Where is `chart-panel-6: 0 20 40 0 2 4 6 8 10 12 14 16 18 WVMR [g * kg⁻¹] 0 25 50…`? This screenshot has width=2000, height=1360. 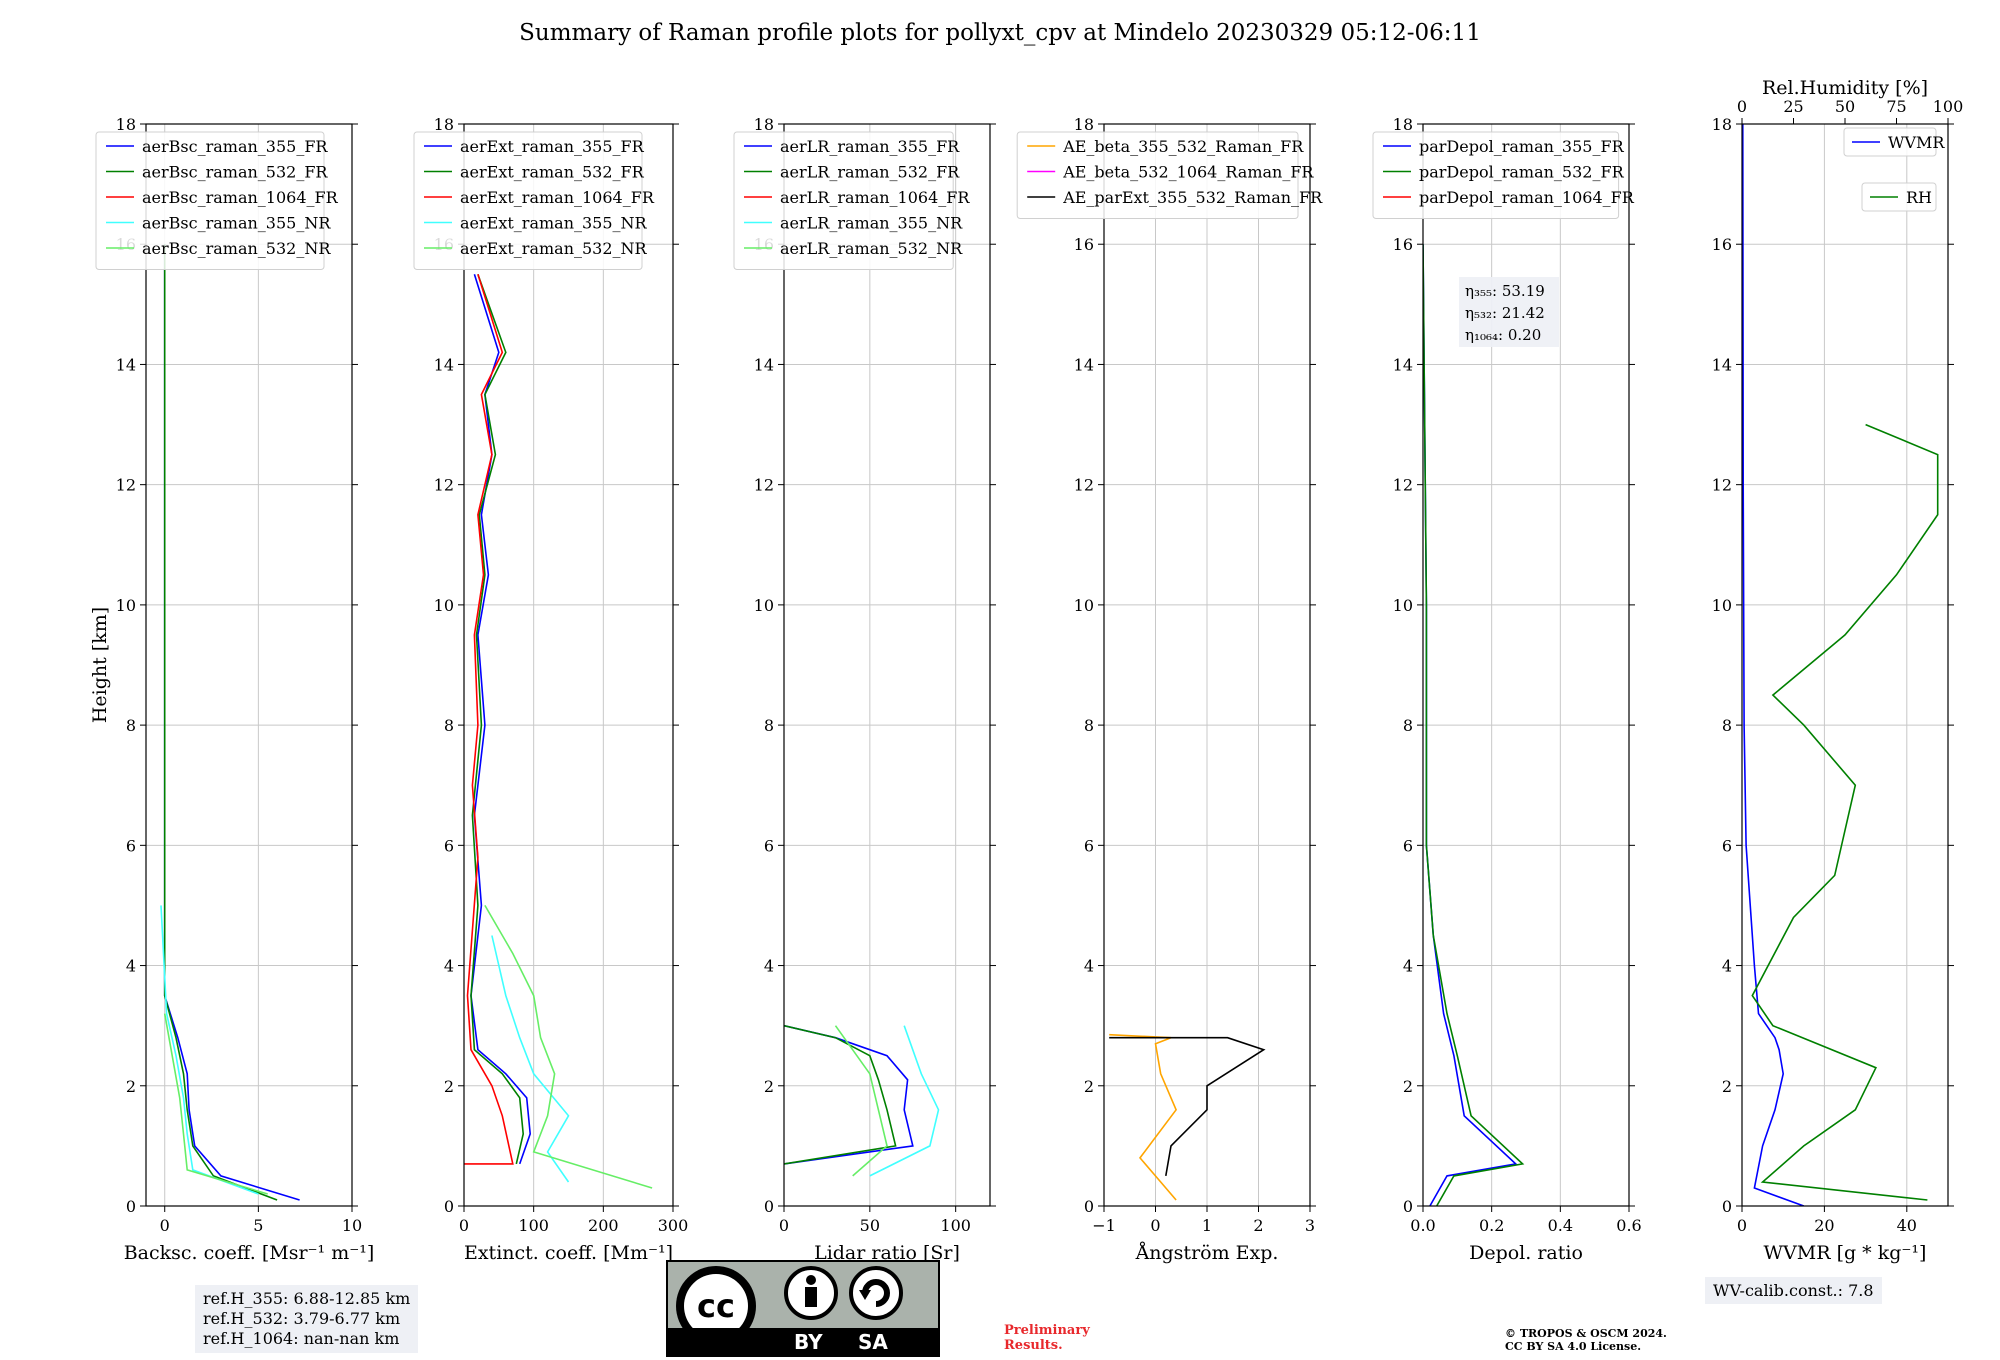 chart-panel-6: 0 20 40 0 2 4 6 8 10 12 14 16 18 WVMR [g * kg⁻¹] 0 25 50… is located at coordinates (1838, 670).